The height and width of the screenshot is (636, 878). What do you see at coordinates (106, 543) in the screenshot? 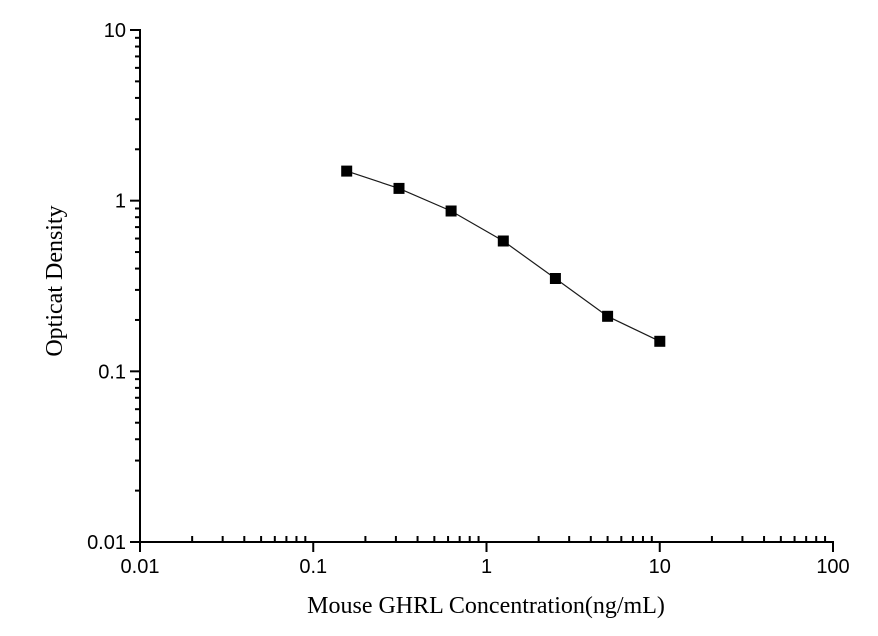
I see `y-tick-label: 0.01` at bounding box center [106, 543].